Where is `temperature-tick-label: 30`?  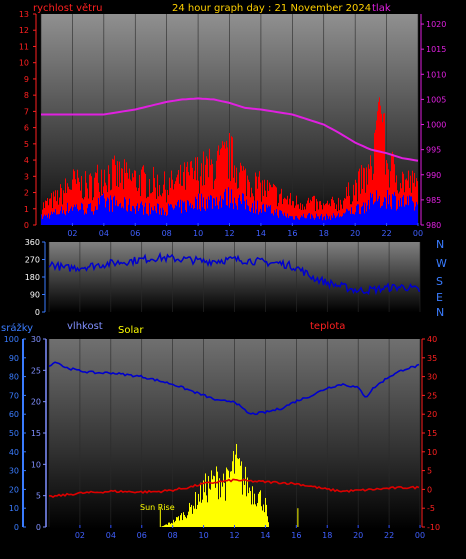
temperature-tick-label: 30 is located at coordinates (432, 377).